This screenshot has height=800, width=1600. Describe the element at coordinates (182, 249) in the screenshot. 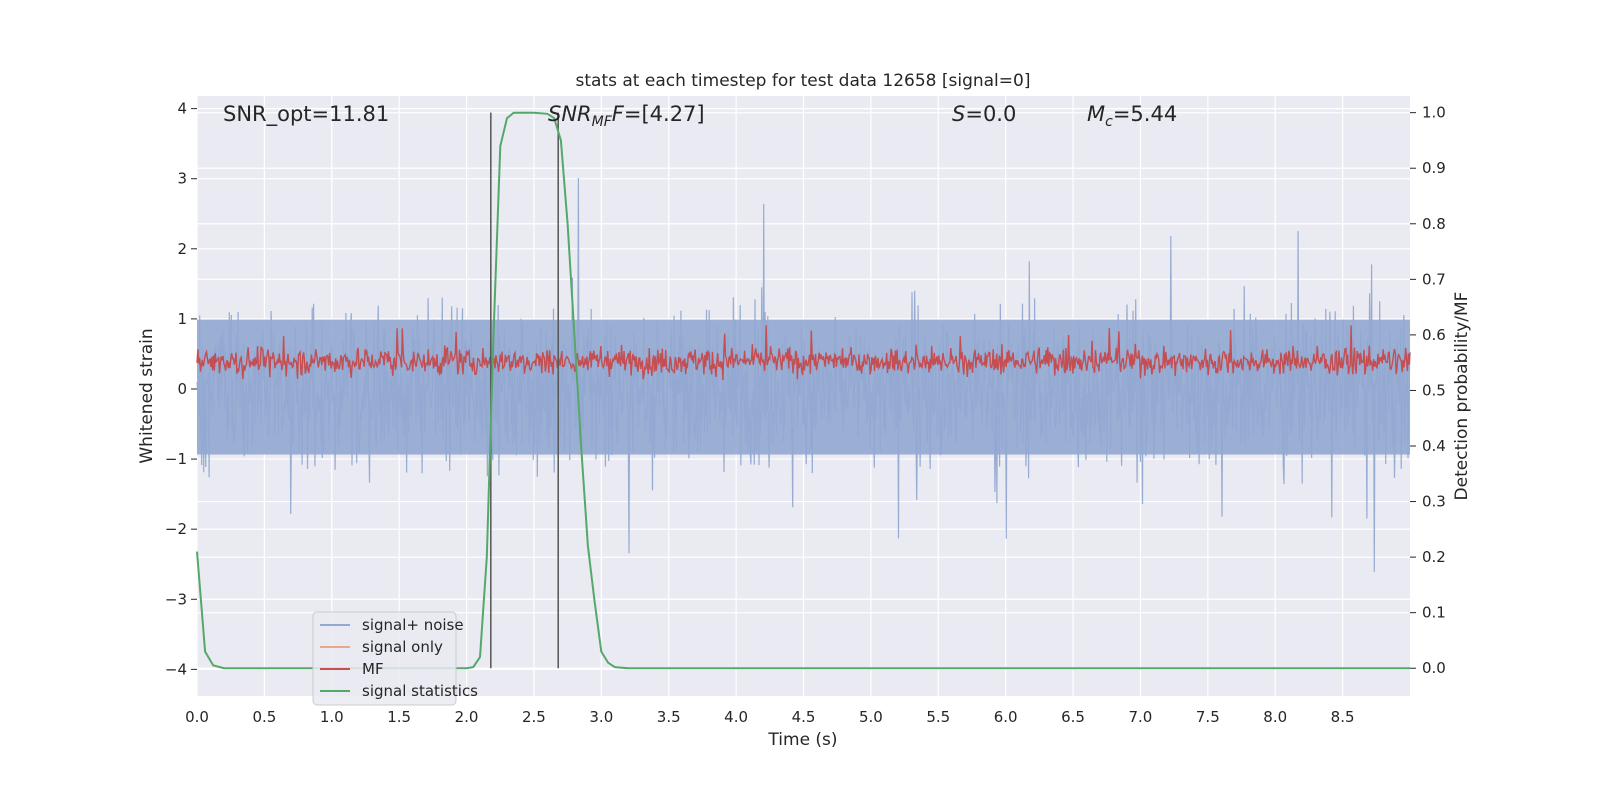

I see `y-tick-label: 2` at that location.